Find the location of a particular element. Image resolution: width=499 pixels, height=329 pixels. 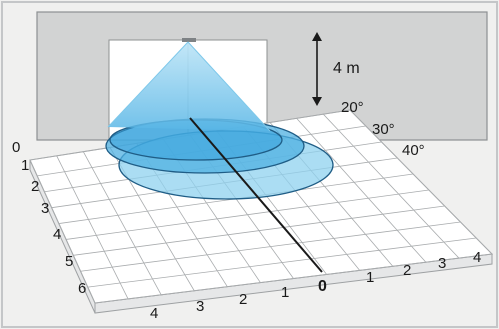

angle-label-40: 40° is located at coordinates (413, 150).